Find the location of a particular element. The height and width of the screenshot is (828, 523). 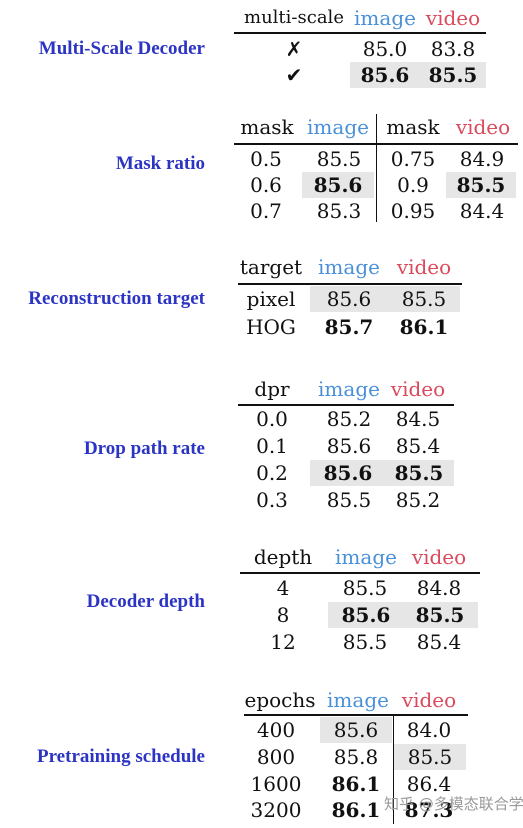

table-row: 0.5 85.5 0.75 84.9 is located at coordinates (376, 159).